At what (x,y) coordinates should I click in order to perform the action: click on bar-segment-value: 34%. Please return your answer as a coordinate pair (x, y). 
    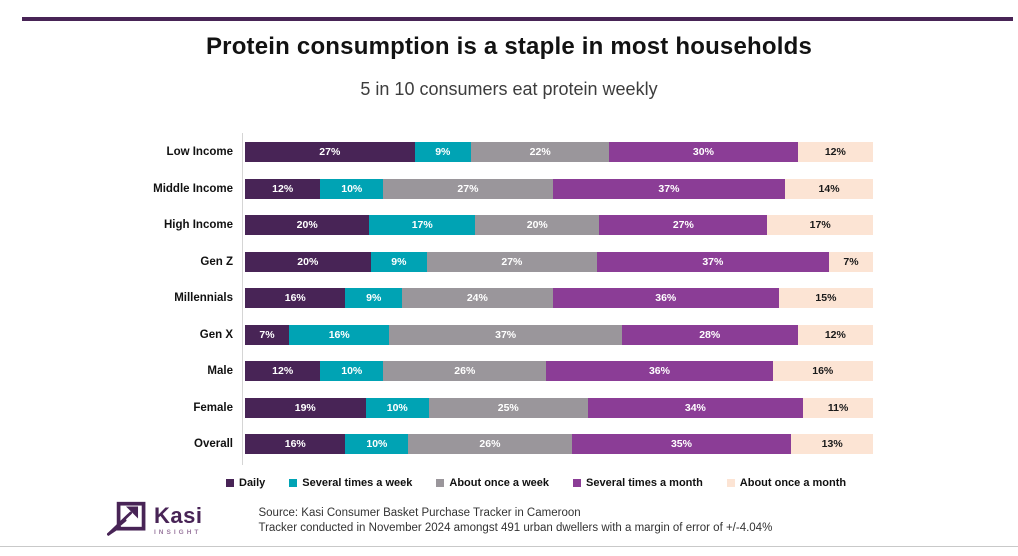
    Looking at the image, I should click on (695, 407).